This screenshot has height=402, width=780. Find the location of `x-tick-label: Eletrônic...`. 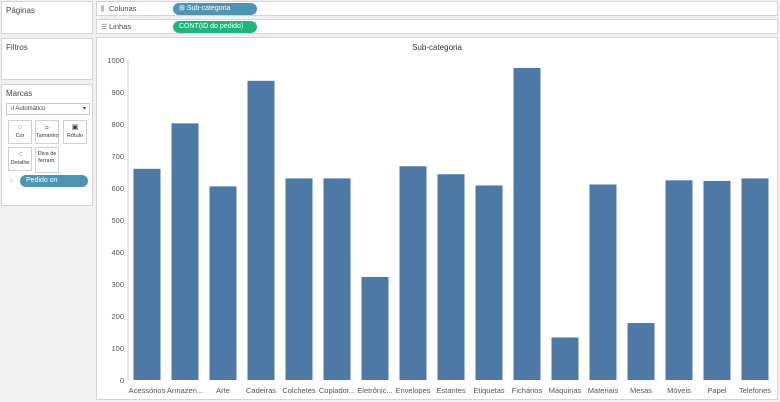

x-tick-label: Eletrônic... is located at coordinates (374, 390).